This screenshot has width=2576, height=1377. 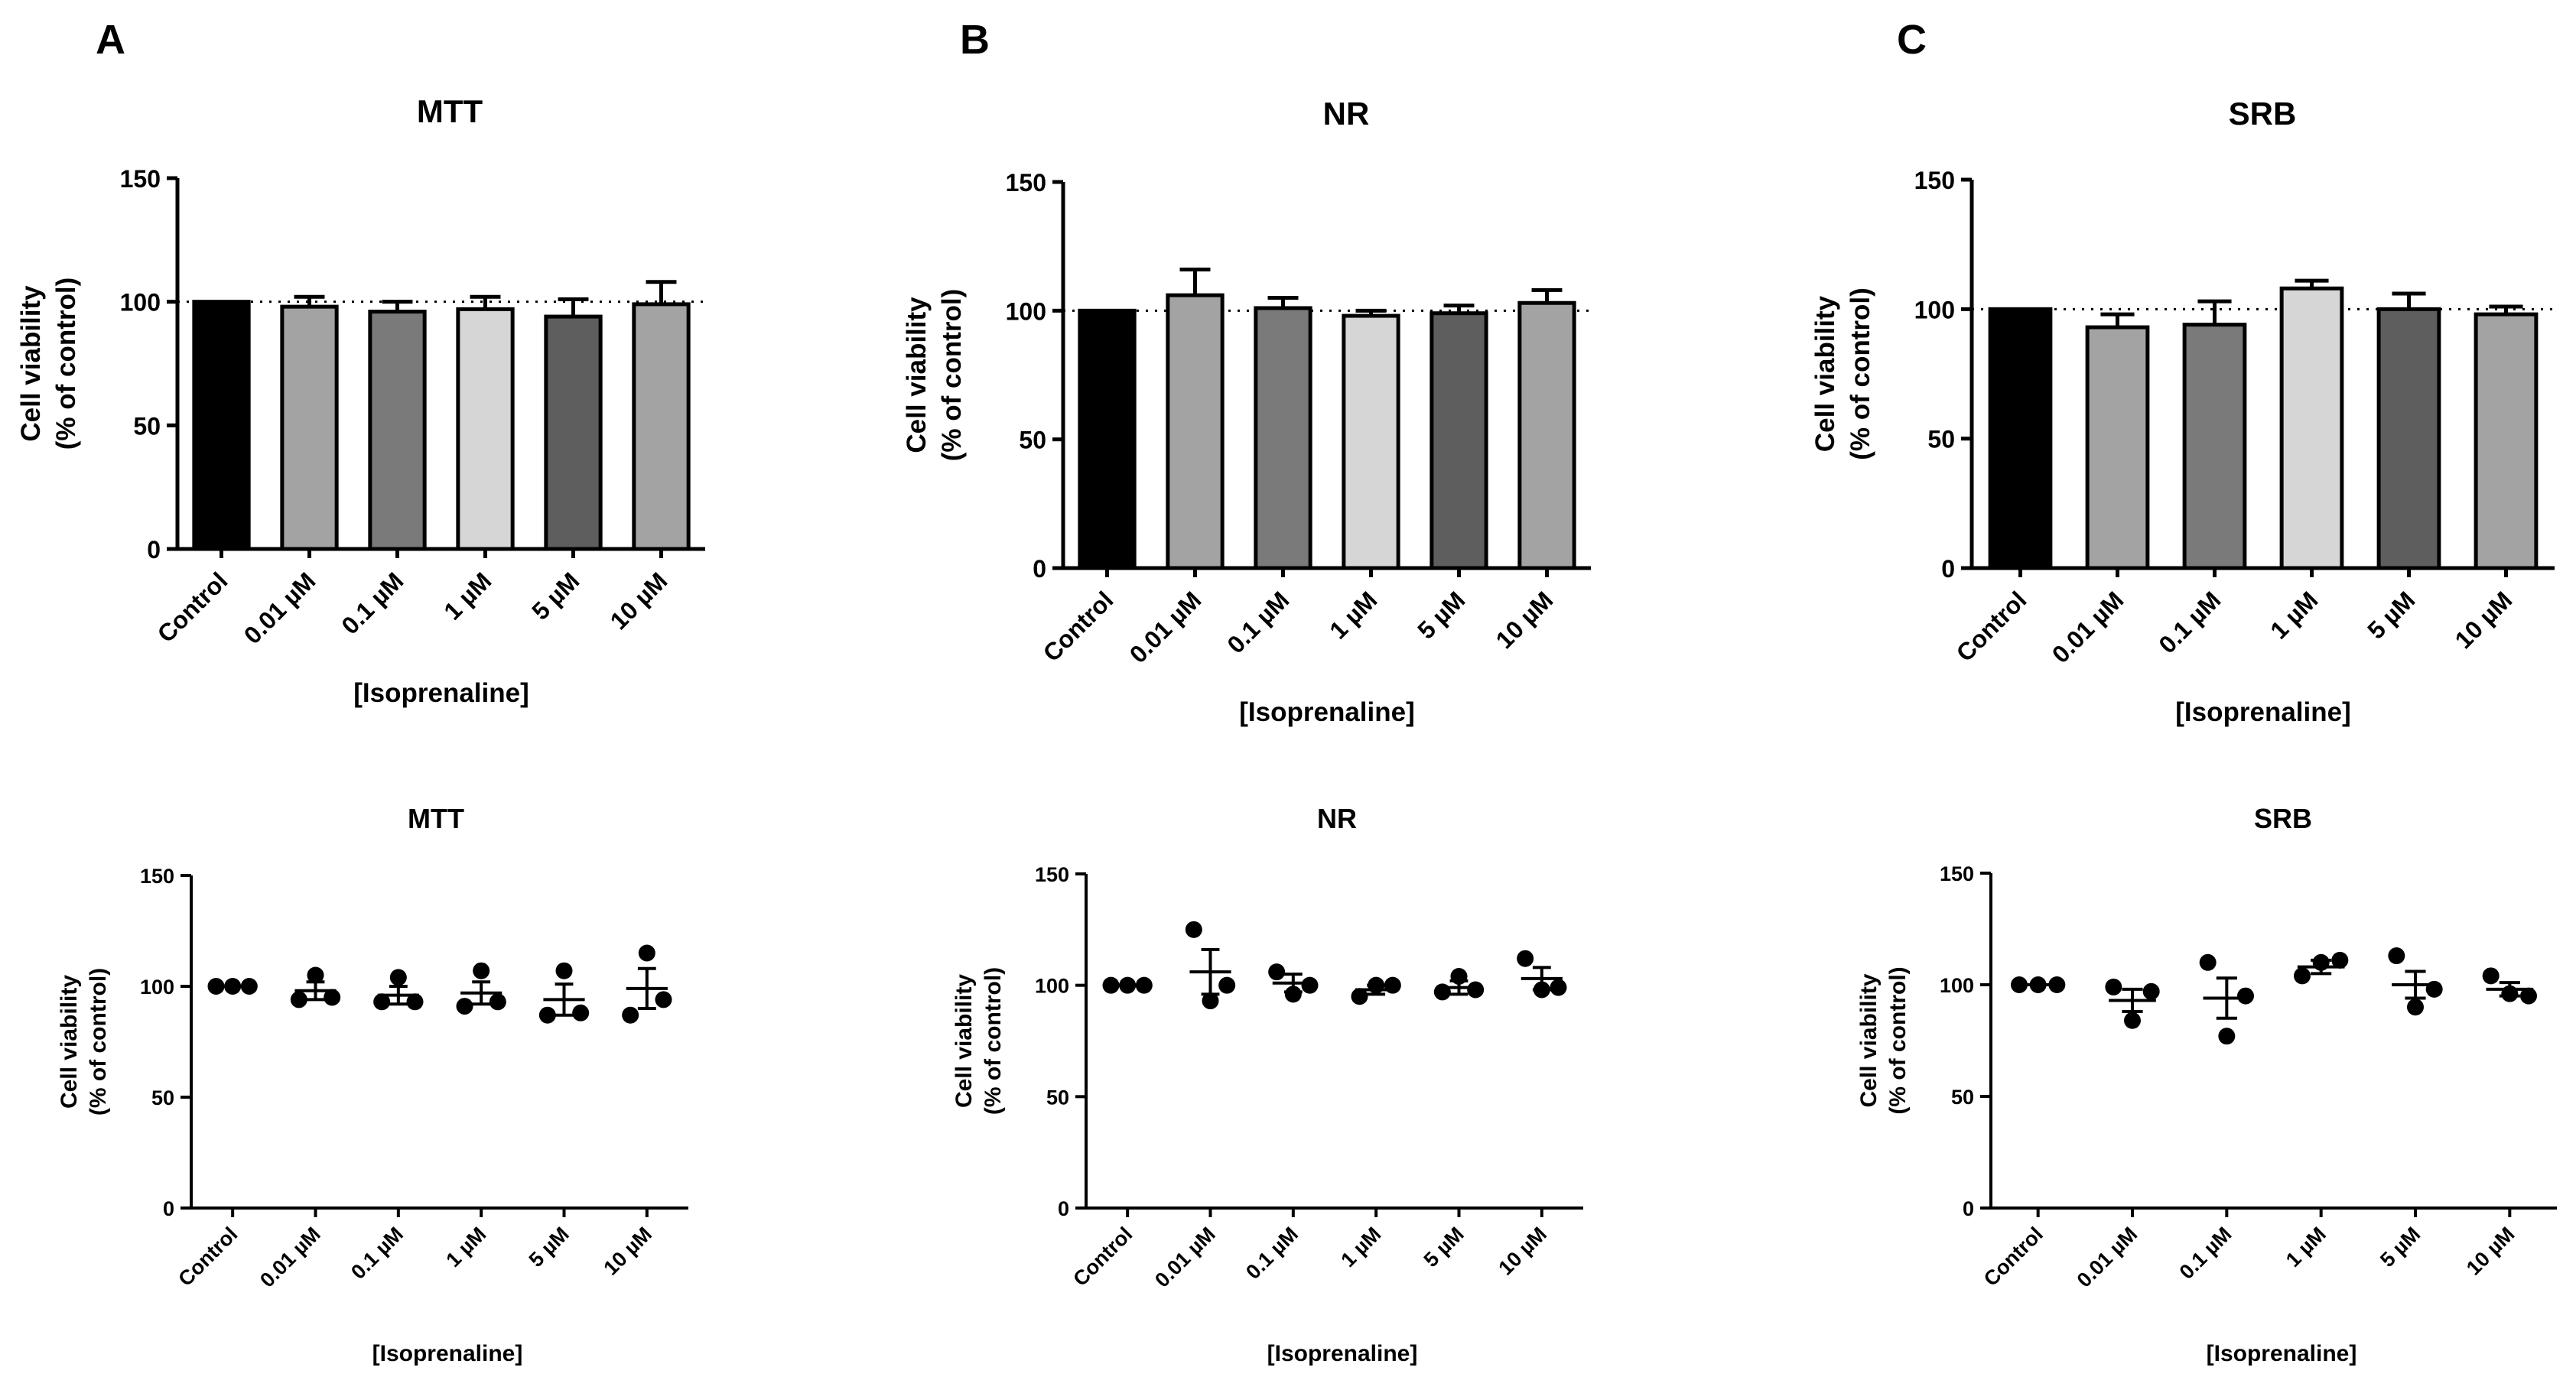 What do you see at coordinates (1346, 114) in the screenshot?
I see `chart-title: NR` at bounding box center [1346, 114].